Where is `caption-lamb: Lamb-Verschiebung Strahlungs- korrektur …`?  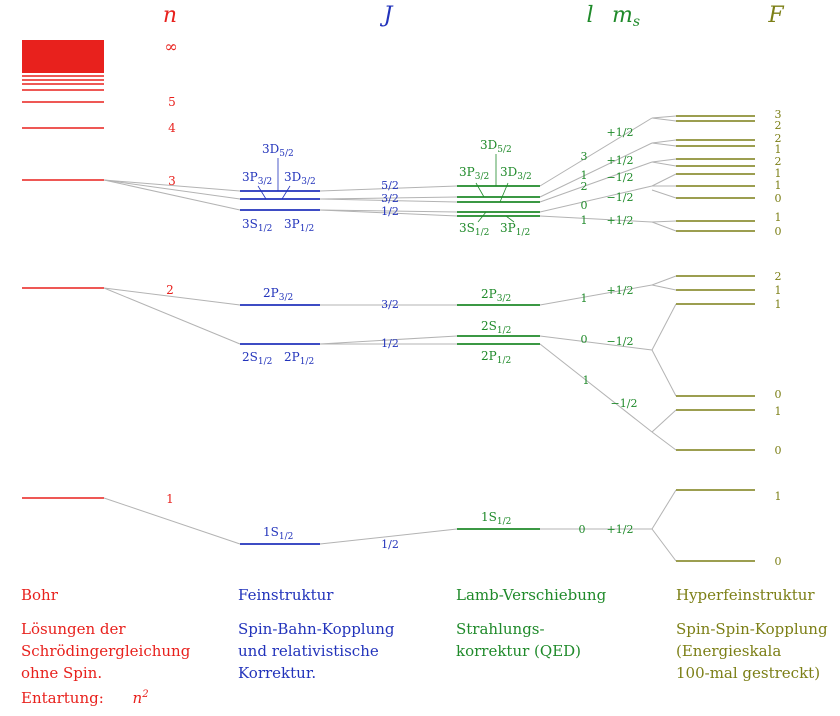
caption-lamb: Lamb-Verschiebung Strahlungs- korrektur … is located at coordinates (531, 623).